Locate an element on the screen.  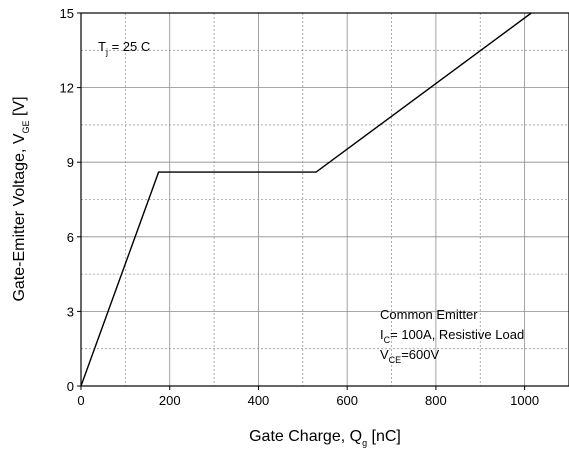
y-tick-label: 3 is located at coordinates (70, 311).